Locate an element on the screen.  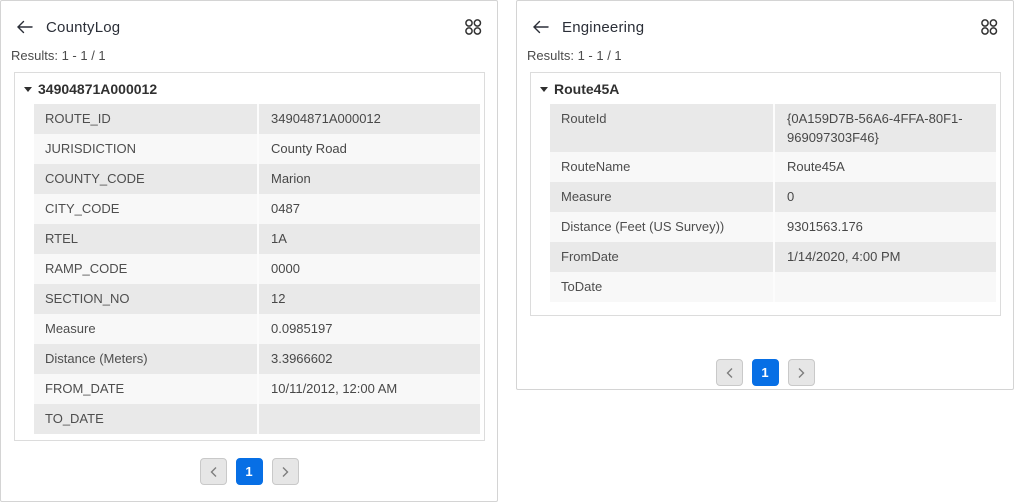
attribute-row: TO_DATE is located at coordinates (257, 419).